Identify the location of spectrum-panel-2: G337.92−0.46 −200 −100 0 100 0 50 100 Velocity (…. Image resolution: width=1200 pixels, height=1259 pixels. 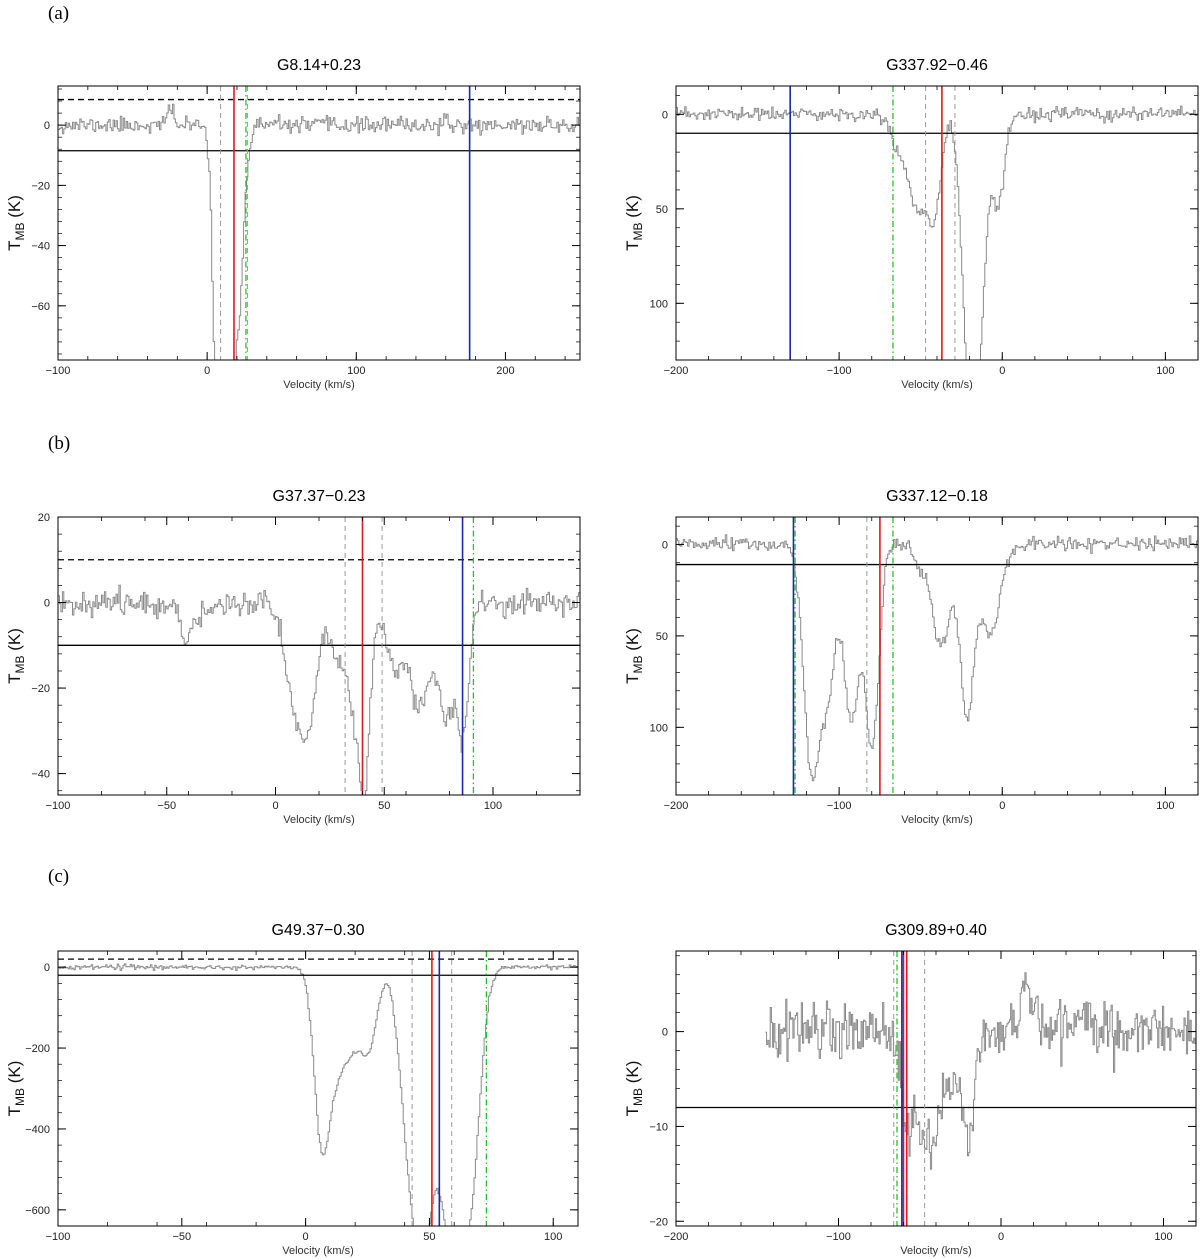
(911, 224).